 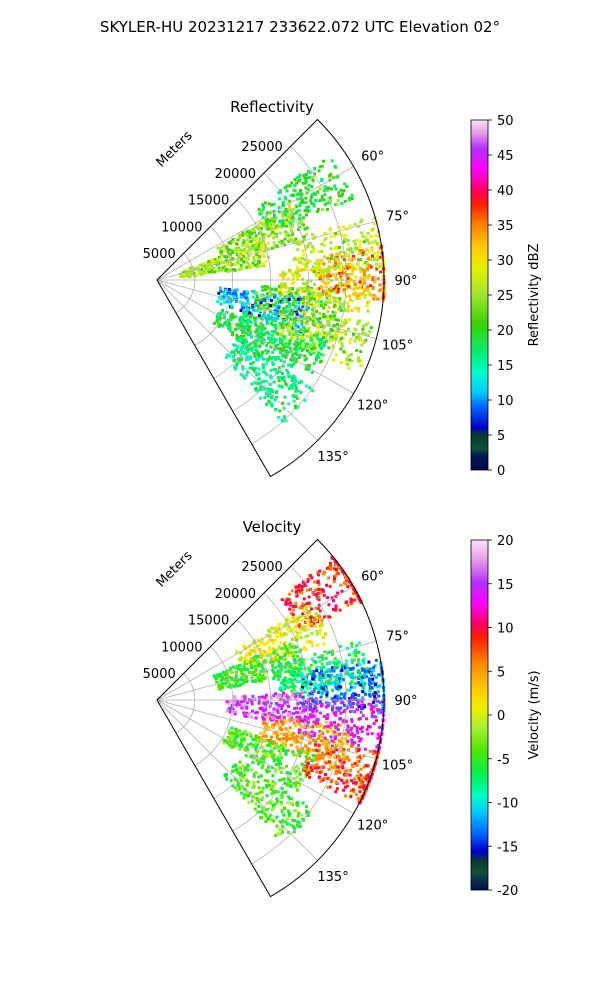 I want to click on data-field, so click(x=299, y=696).